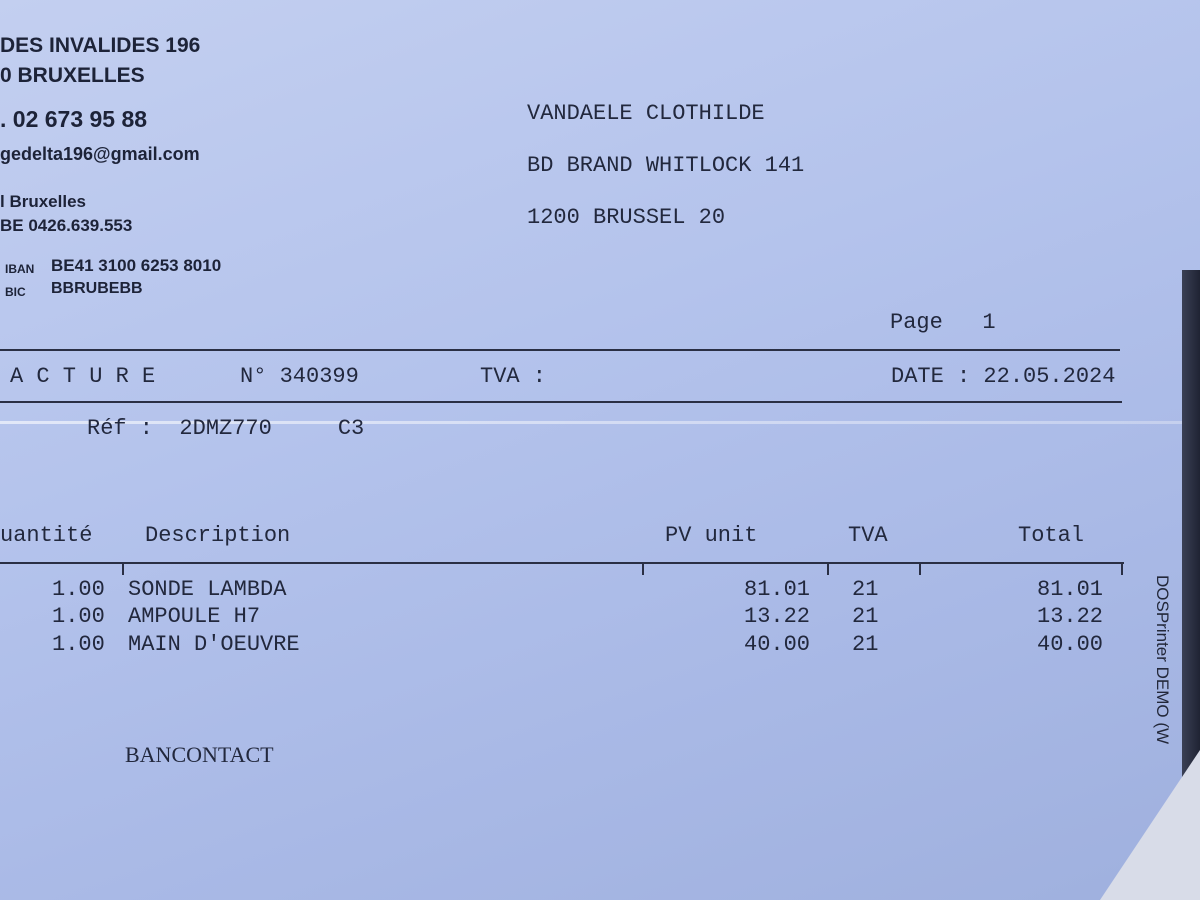 This screenshot has width=1200, height=900. What do you see at coordinates (711, 535) in the screenshot?
I see `header-unit-price: PV unit` at bounding box center [711, 535].